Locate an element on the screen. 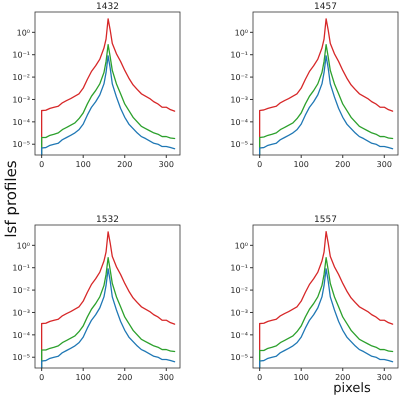 Image resolution: width=400 pixels, height=398 pixels. chart-title: 1457 is located at coordinates (325, 7).